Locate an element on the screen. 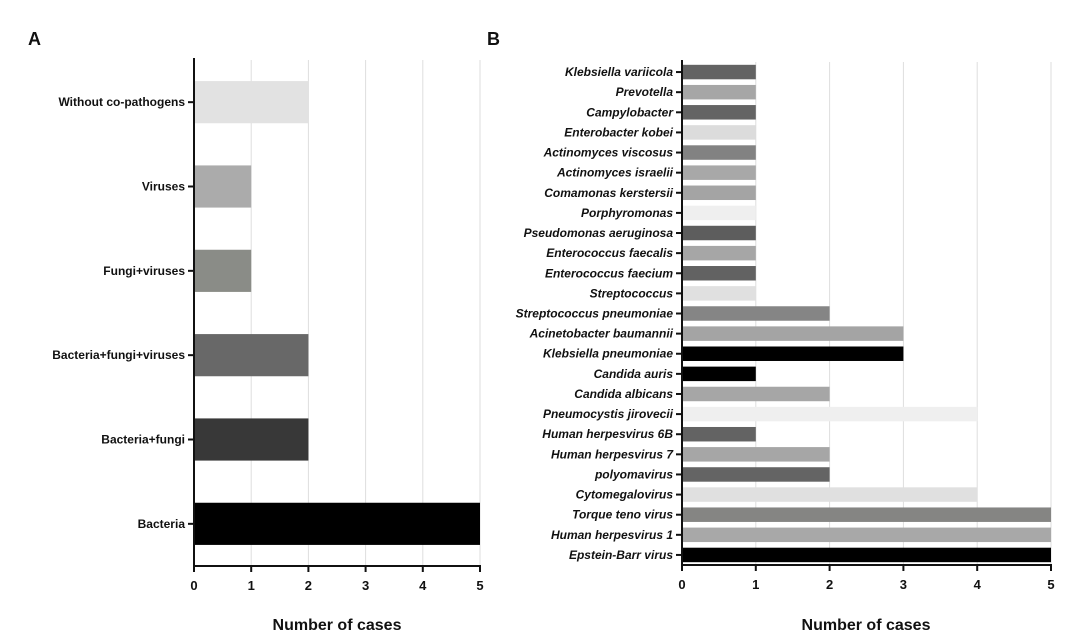  category-label-b-23: Human herpesvirus 1 is located at coordinates (612, 535).